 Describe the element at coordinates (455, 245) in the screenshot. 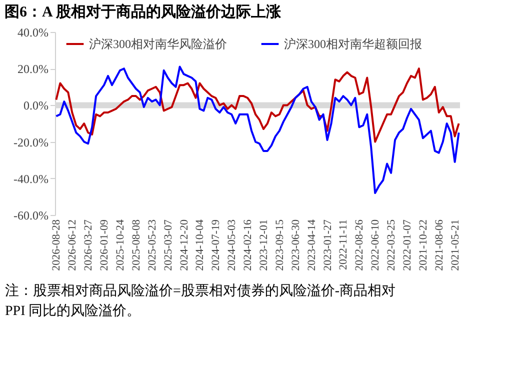

I see `x-tick-label: 2021-05-21` at that location.